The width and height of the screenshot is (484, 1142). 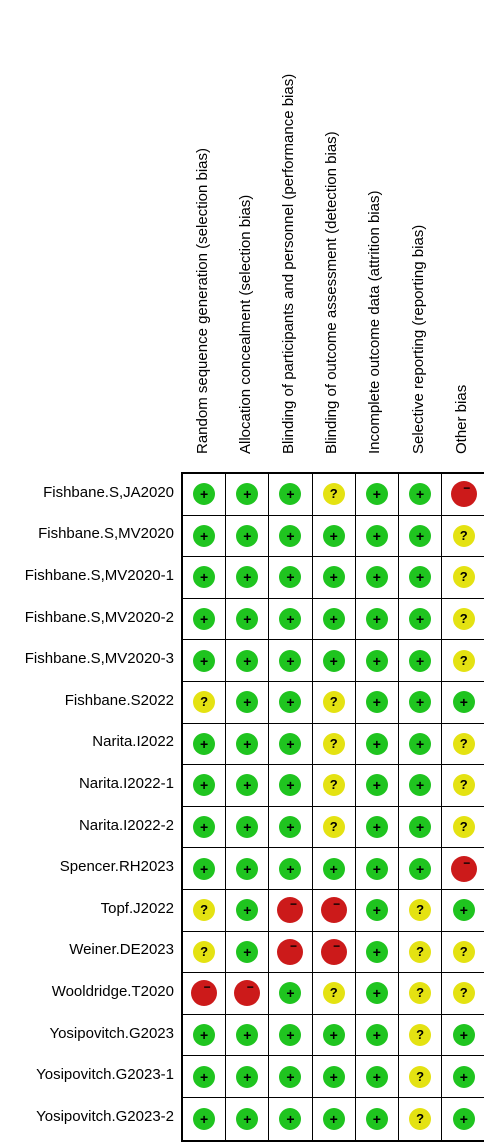 I want to click on study-label: Fishbane.S,MV2020, so click(x=106, y=534).